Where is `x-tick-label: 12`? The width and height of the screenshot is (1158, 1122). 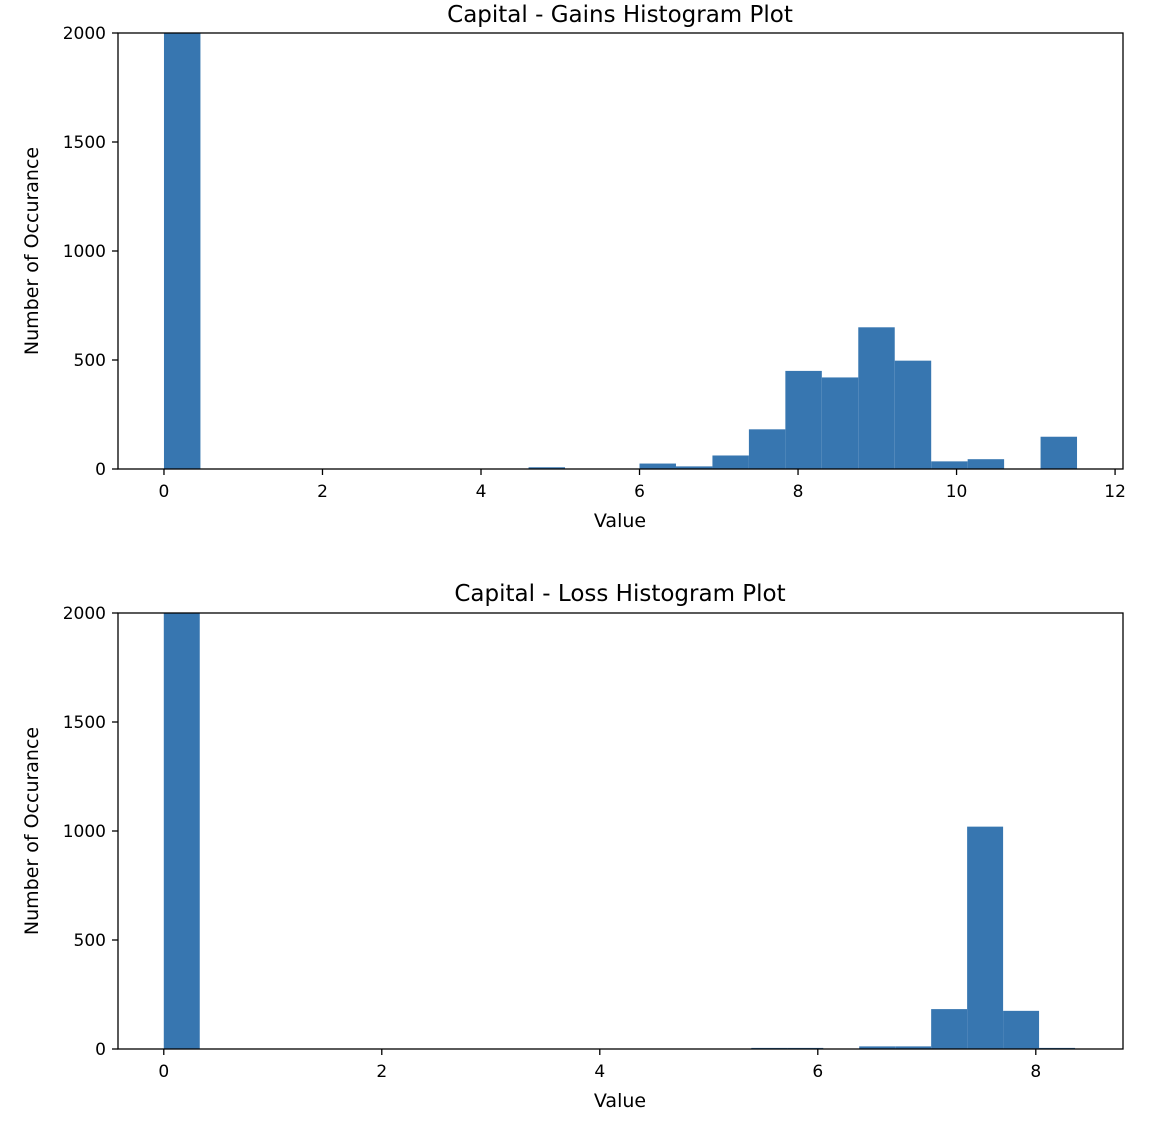
x-tick-label: 12 is located at coordinates (1115, 492).